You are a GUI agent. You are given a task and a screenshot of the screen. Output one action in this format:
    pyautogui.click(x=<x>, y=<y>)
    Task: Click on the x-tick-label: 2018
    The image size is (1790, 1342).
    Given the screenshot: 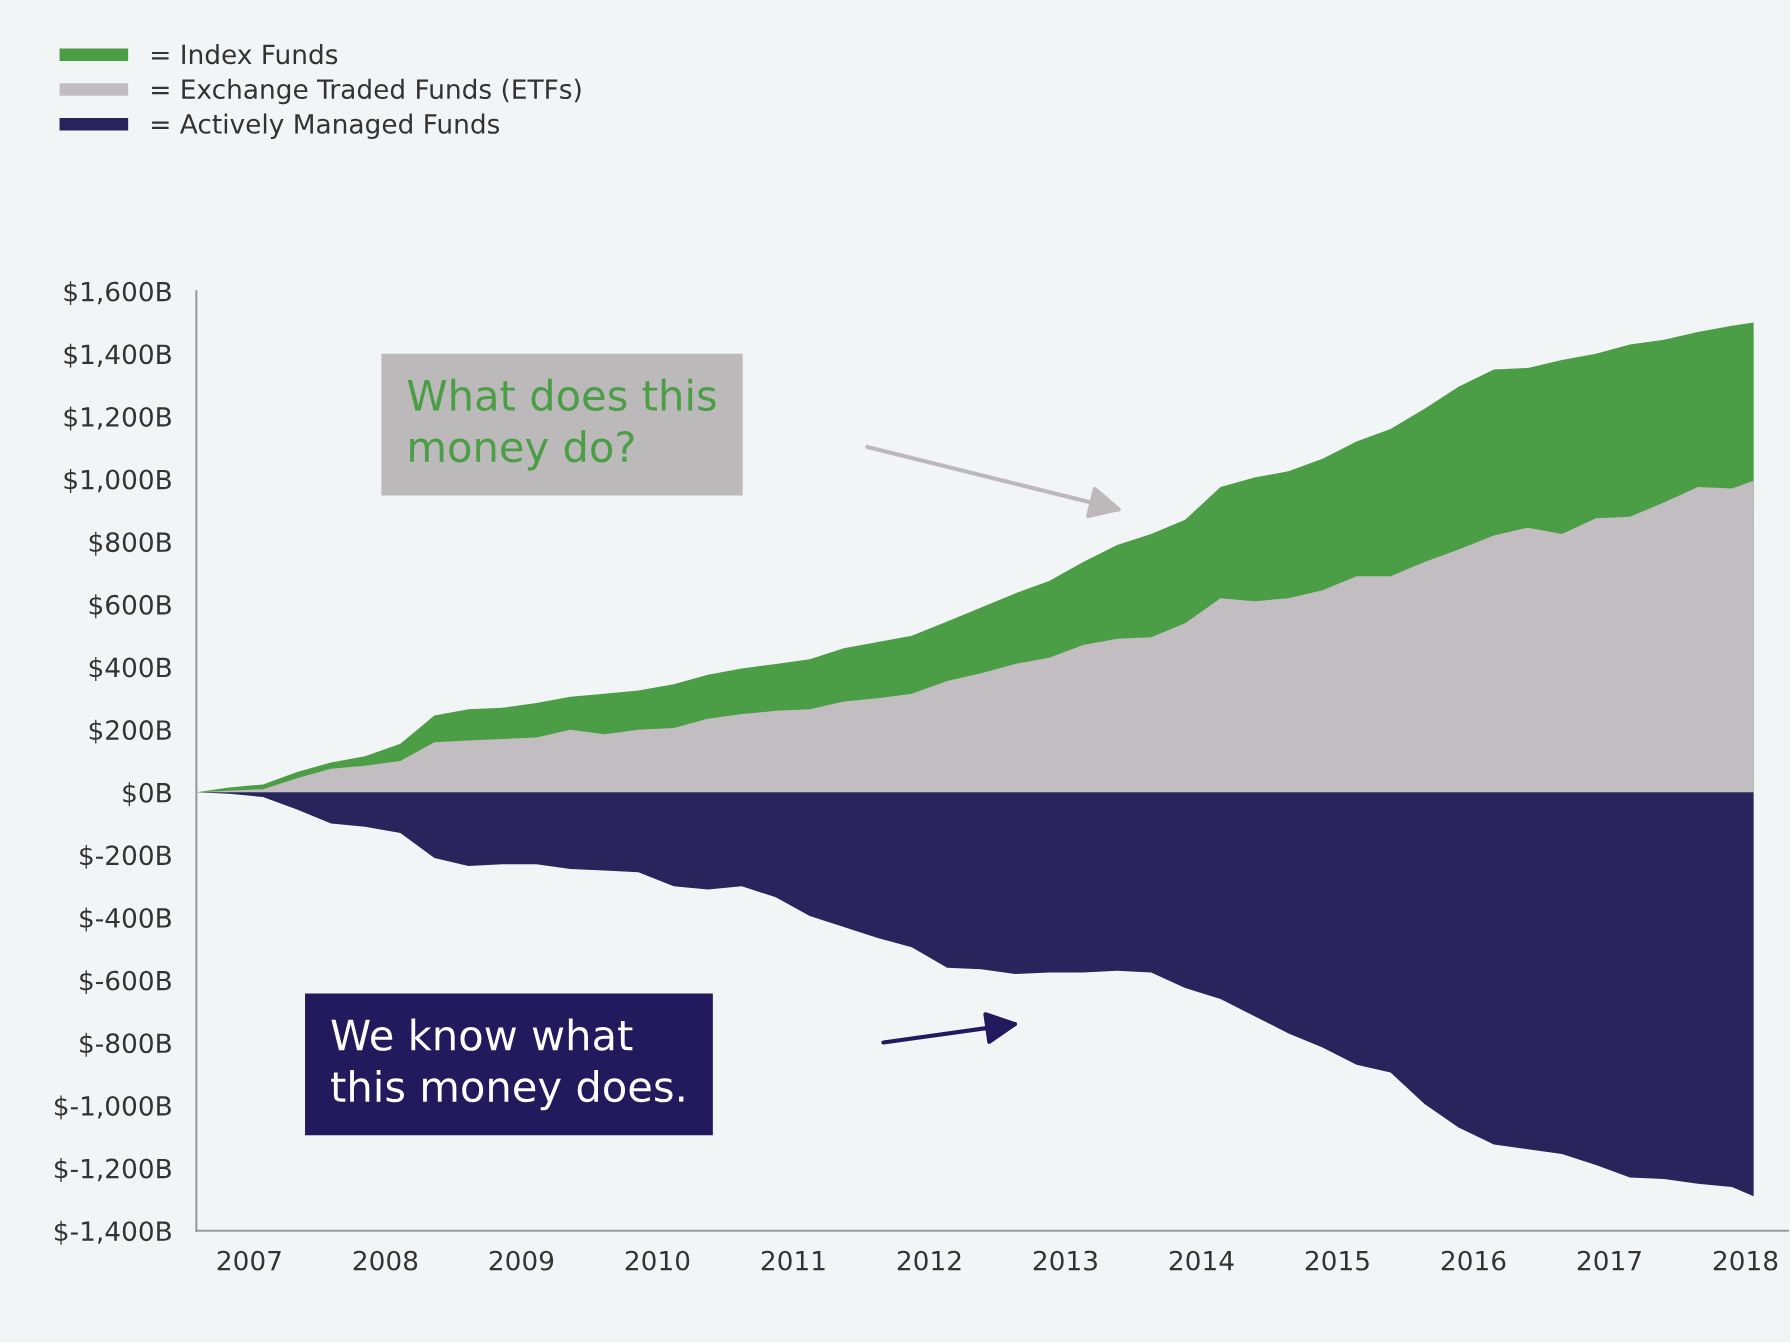 What is the action you would take?
    pyautogui.click(x=1745, y=1260)
    